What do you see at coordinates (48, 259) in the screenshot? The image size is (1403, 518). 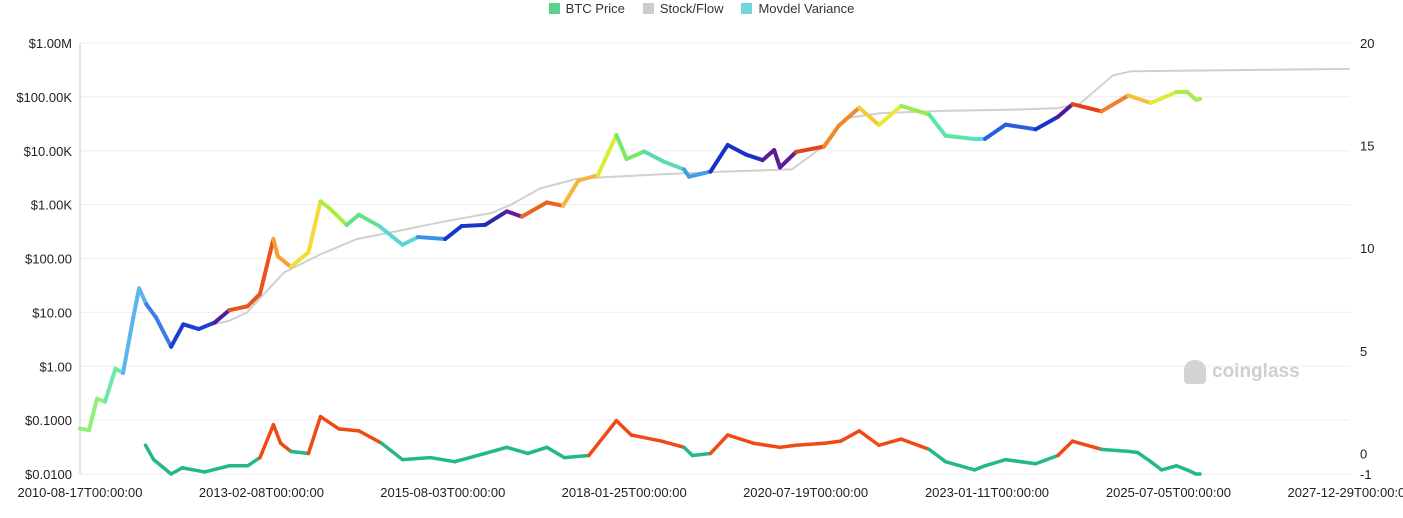 I see `y-left-tick-label: $100.00` at bounding box center [48, 259].